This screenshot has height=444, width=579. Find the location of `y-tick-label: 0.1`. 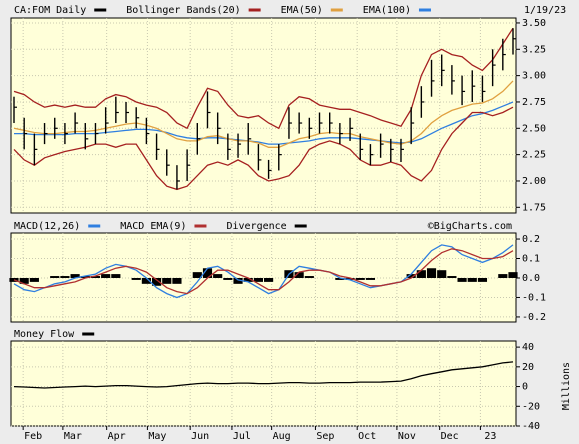

y-tick-label: 0.1 is located at coordinates (531, 259).